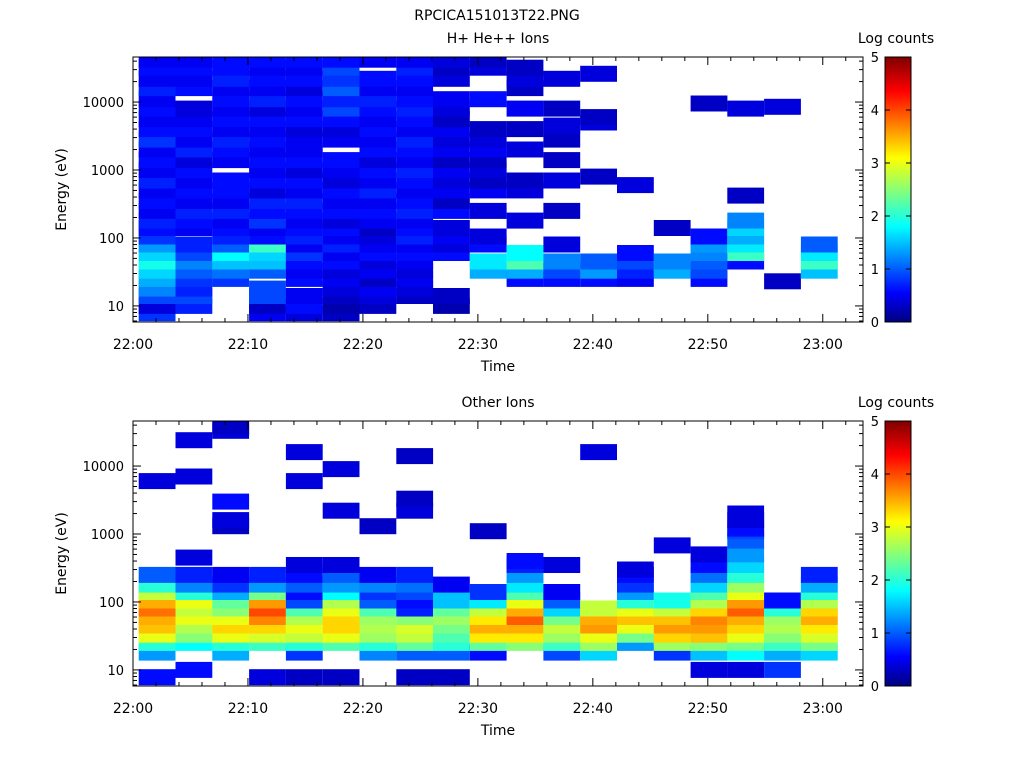  Describe the element at coordinates (875, 217) in the screenshot. I see `colorbar-tick-label: 2` at that location.